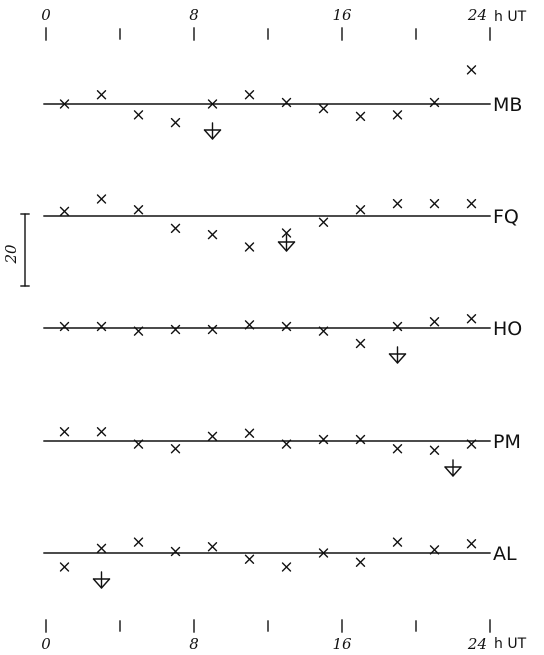 This screenshot has width=544, height=655. Describe the element at coordinates (342, 15) in the screenshot. I see `top-tick-label-16: 16` at that location.